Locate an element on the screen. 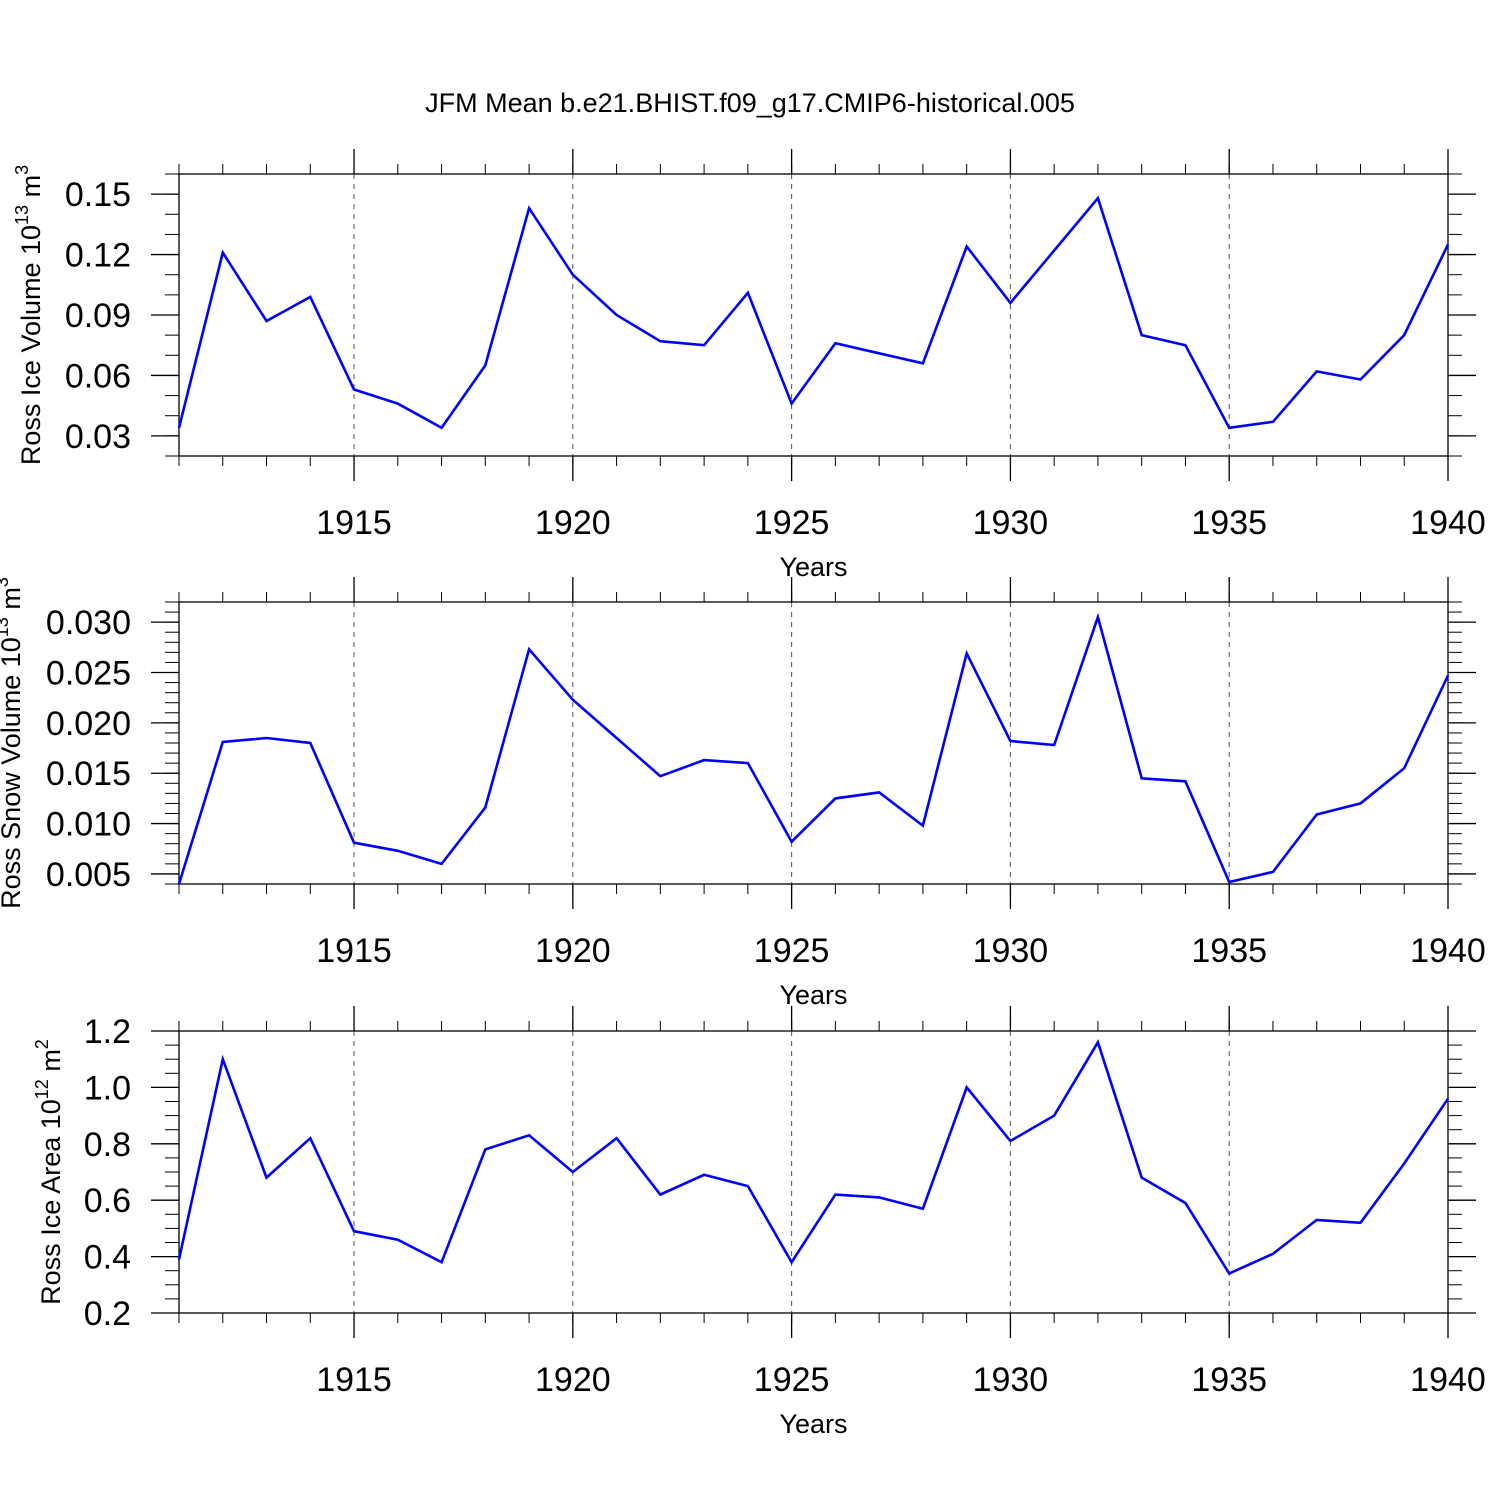  y-tick-label: 0.15 is located at coordinates (98, 195).